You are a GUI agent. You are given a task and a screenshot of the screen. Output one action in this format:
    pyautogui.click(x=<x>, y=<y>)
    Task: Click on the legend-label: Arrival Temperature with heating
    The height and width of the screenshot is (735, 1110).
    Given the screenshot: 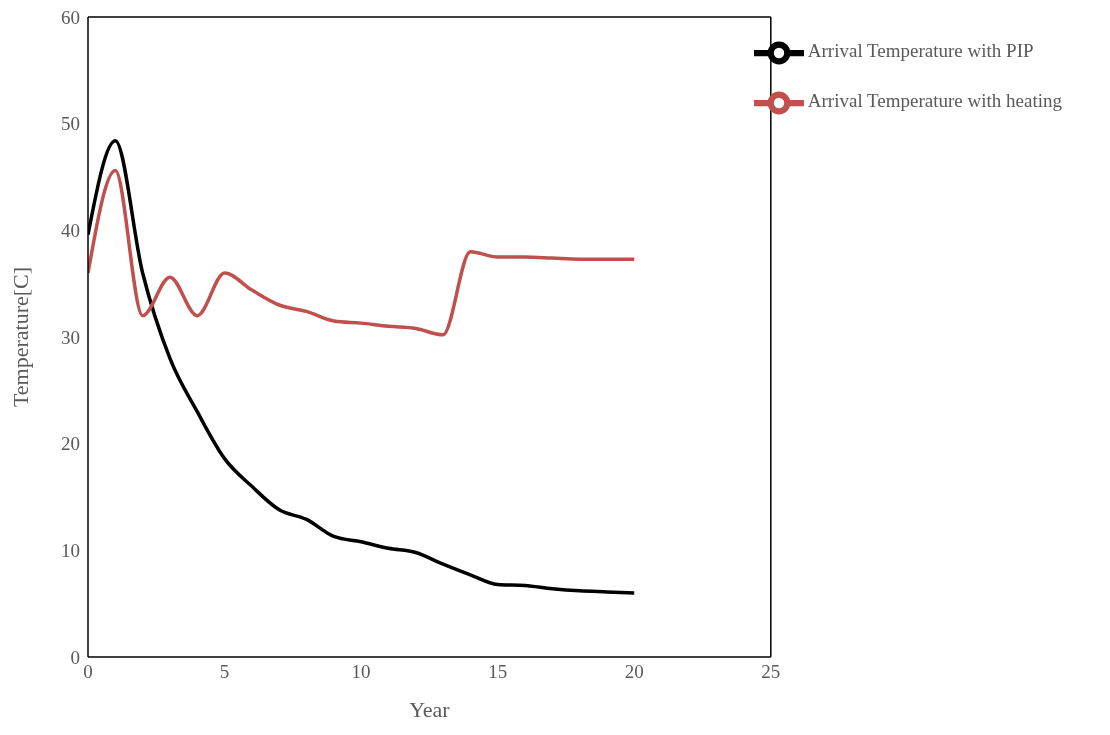 What is the action you would take?
    pyautogui.click(x=934, y=101)
    